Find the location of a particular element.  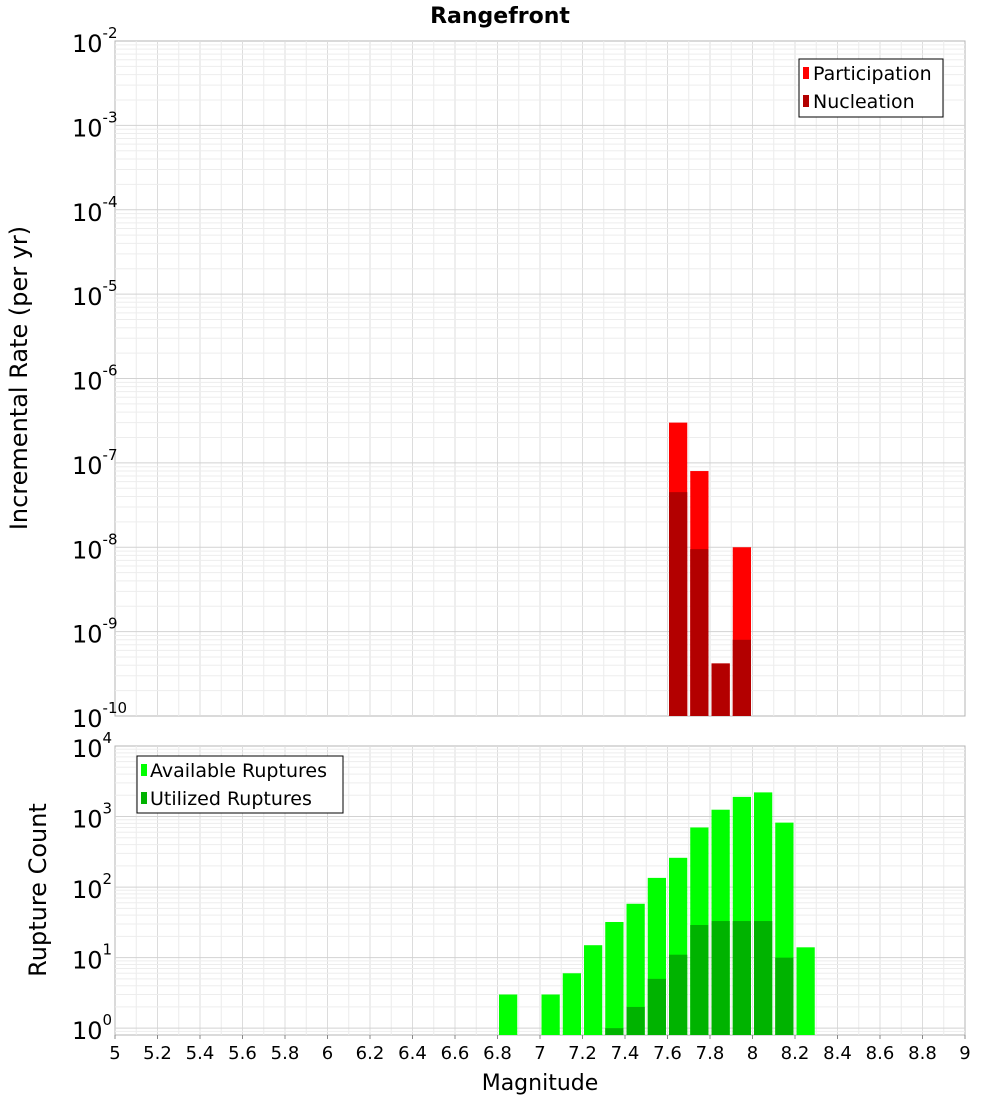

x-tick-label: 8 is located at coordinates (752, 1053).